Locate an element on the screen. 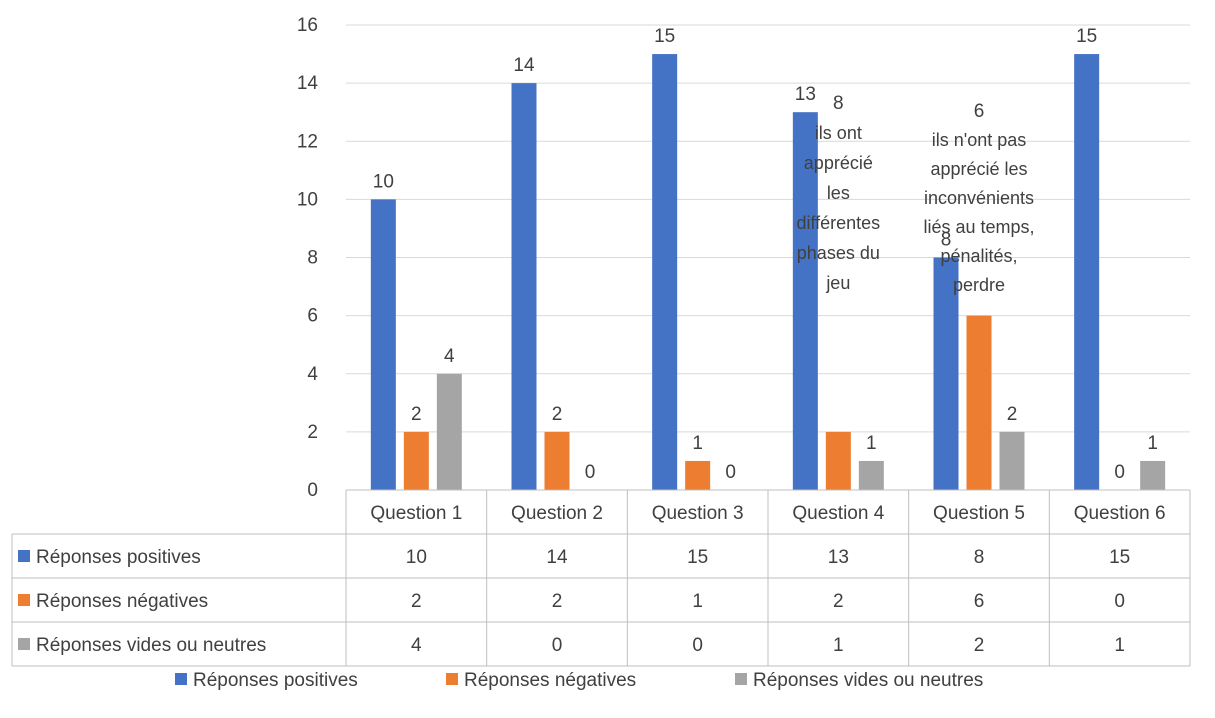 The image size is (1215, 718). data-label: 10 is located at coordinates (383, 181).